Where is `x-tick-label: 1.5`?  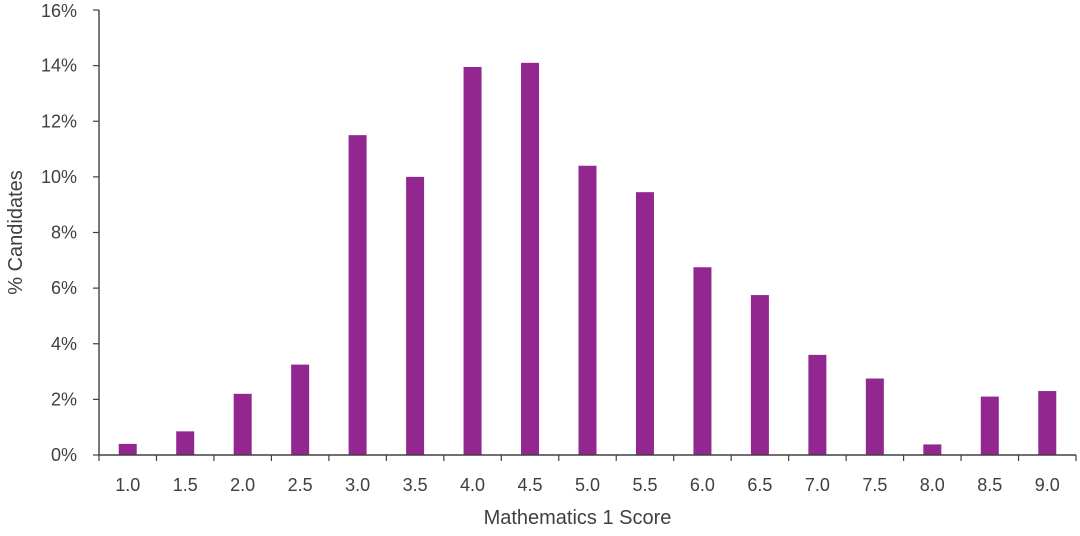
x-tick-label: 1.5 is located at coordinates (185, 485).